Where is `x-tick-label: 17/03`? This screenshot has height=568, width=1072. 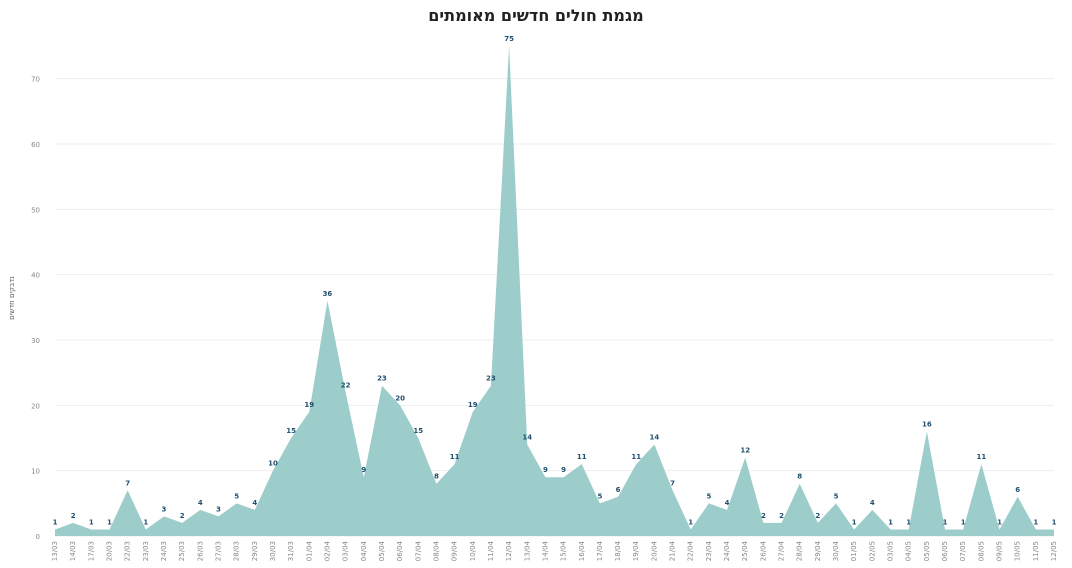
x-tick-label: 17/03 is located at coordinates (91, 551).